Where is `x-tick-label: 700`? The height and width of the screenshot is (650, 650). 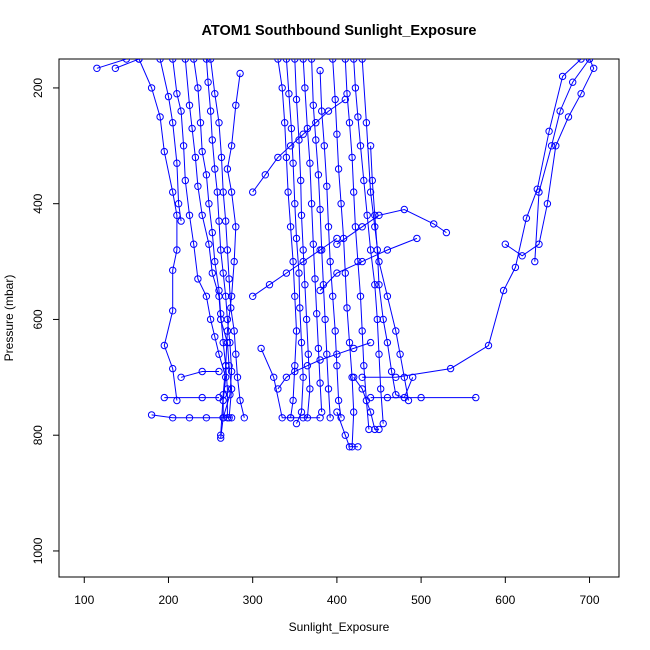
x-tick-label: 700 is located at coordinates (590, 600).